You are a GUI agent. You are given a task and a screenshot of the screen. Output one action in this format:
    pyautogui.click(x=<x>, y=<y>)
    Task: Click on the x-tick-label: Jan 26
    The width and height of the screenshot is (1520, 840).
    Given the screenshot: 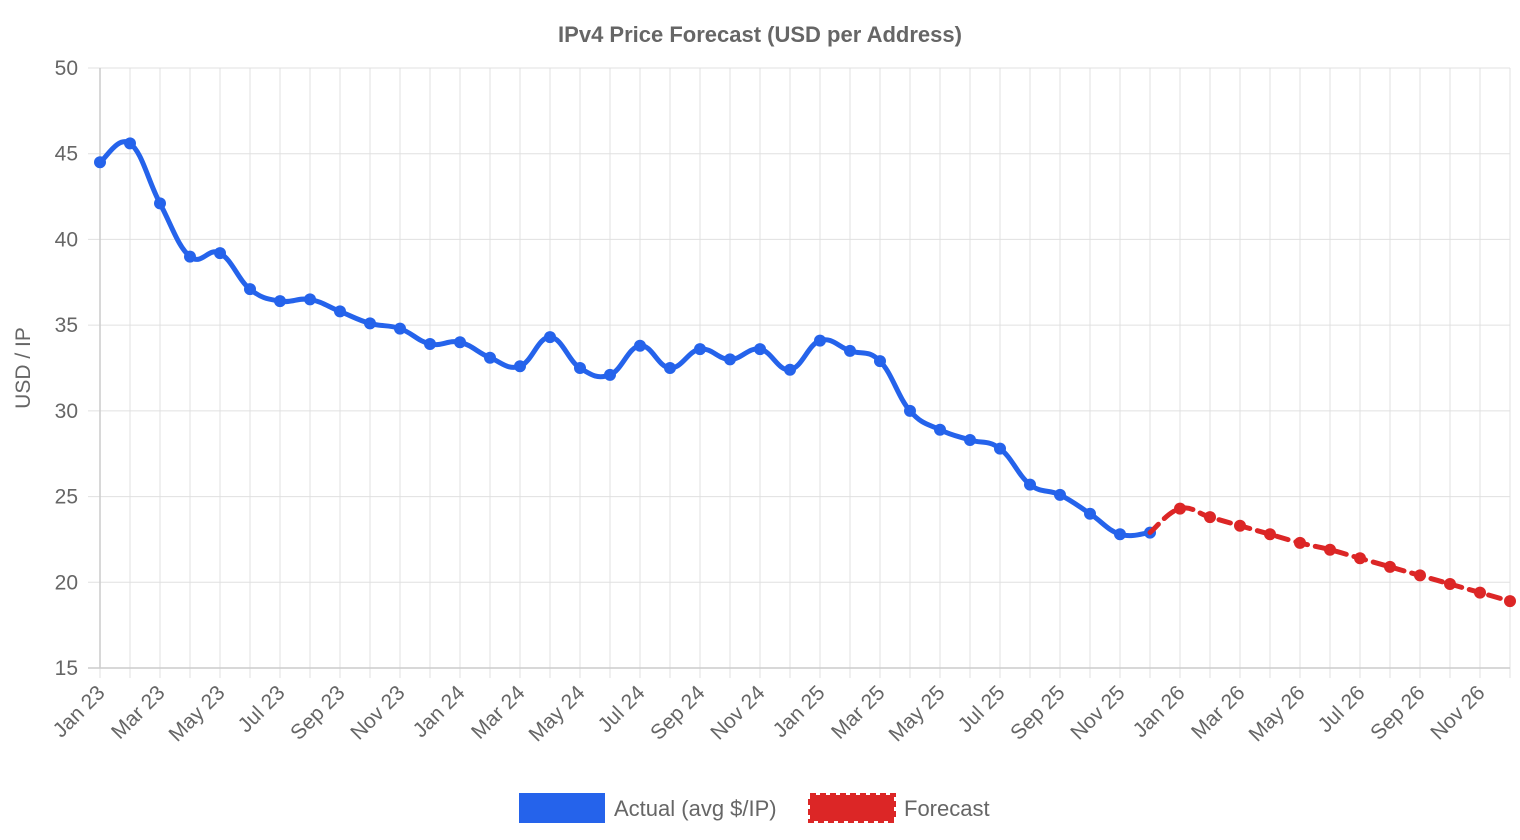 What is the action you would take?
    pyautogui.click(x=1159, y=711)
    